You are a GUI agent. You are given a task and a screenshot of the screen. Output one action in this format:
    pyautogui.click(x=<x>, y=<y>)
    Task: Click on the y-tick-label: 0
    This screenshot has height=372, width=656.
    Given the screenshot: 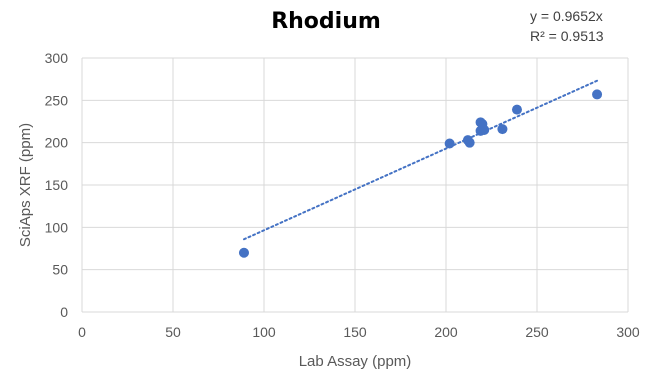 What is the action you would take?
    pyautogui.click(x=64, y=312)
    